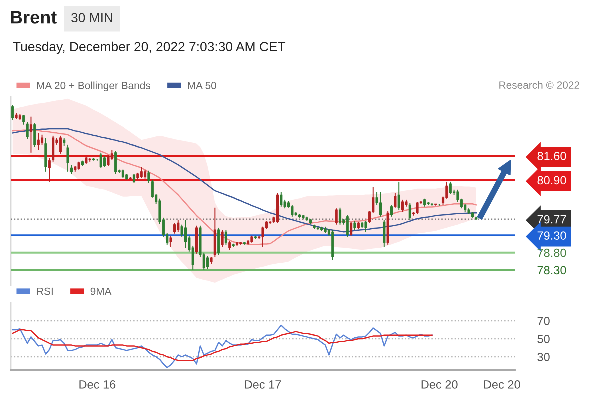 This screenshot has height=400, width=590. Describe the element at coordinates (552, 219) in the screenshot. I see `y-tick-label: 79.77` at that location.